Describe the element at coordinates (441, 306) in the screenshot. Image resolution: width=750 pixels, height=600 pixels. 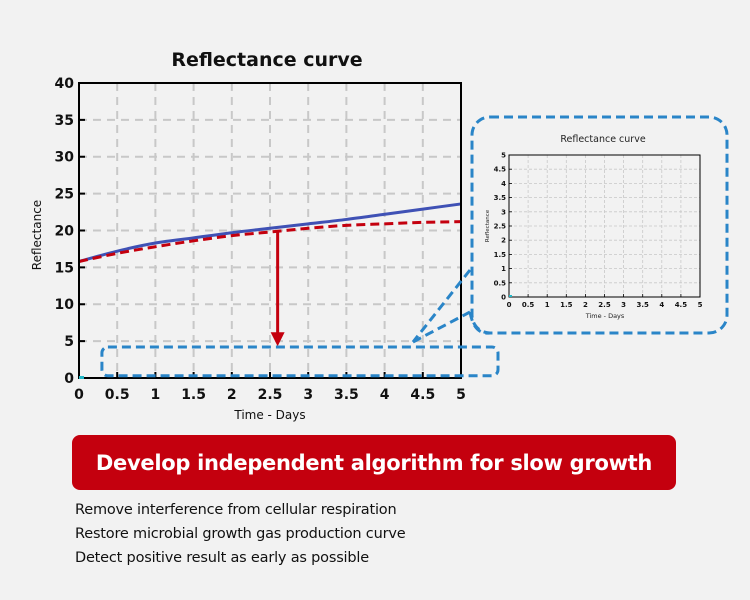
I see `connector-line-upper` at that location.